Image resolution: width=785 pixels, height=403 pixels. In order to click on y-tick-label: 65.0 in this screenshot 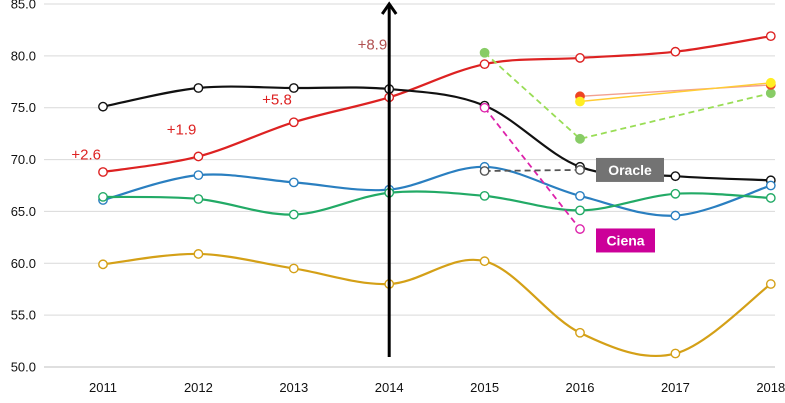, I will do `click(23, 211)`.